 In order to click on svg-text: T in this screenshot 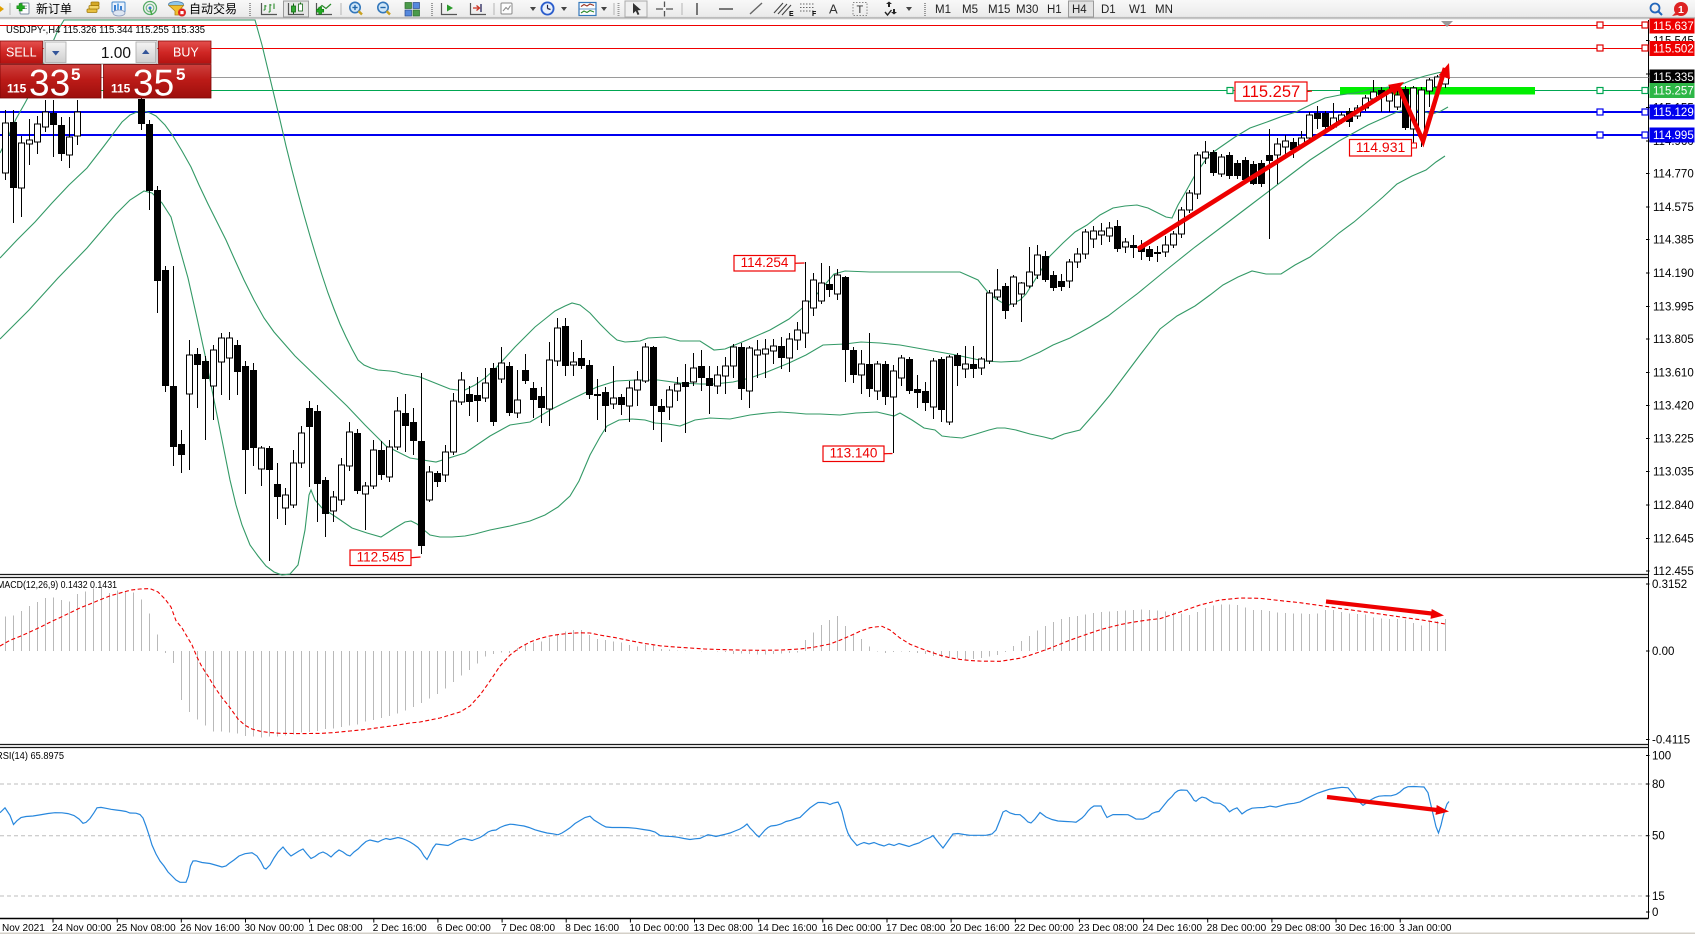, I will do `click(860, 10)`.